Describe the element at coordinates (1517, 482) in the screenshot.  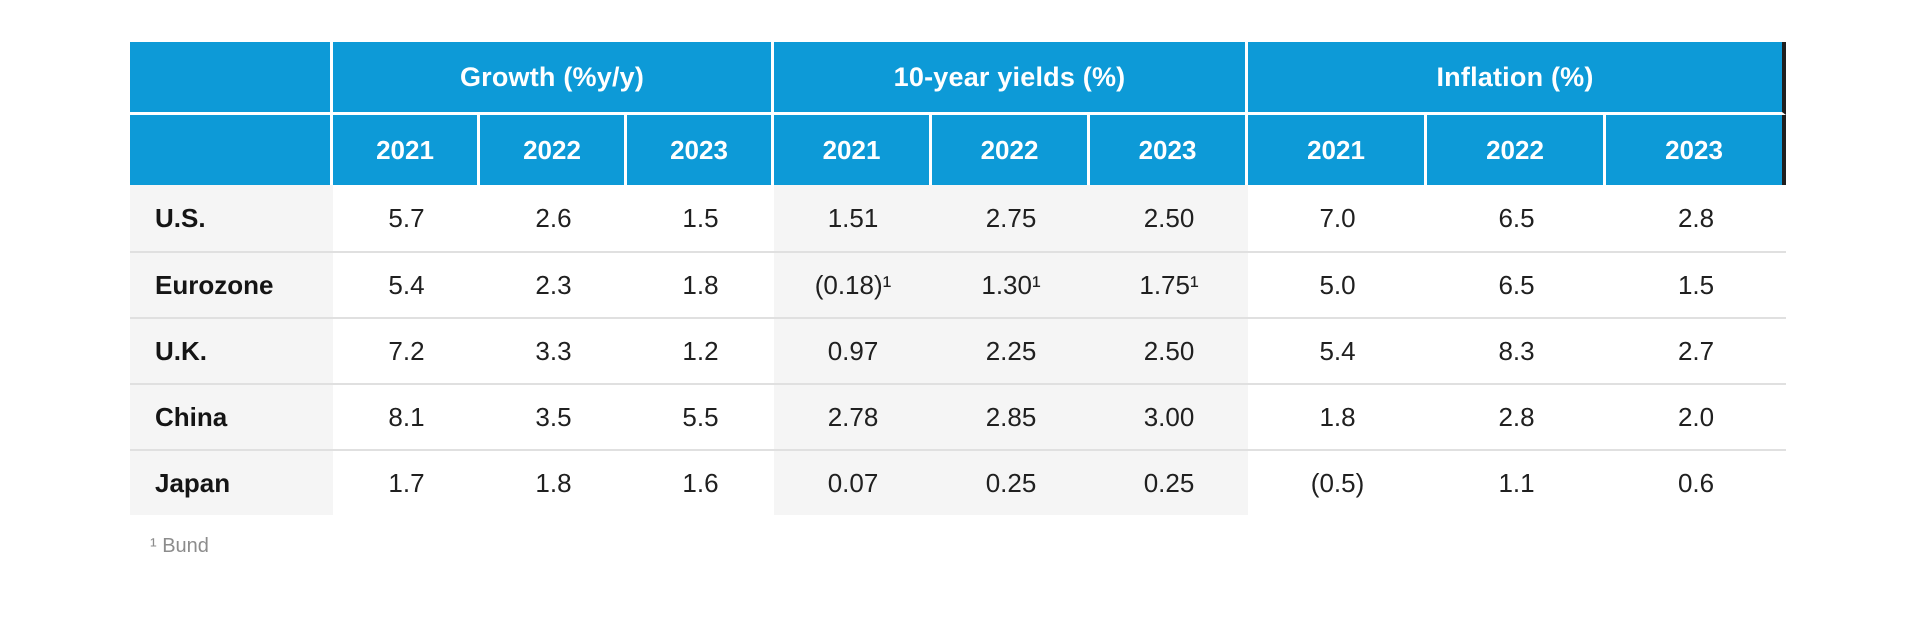
I see `table-cell: 1.1` at that location.